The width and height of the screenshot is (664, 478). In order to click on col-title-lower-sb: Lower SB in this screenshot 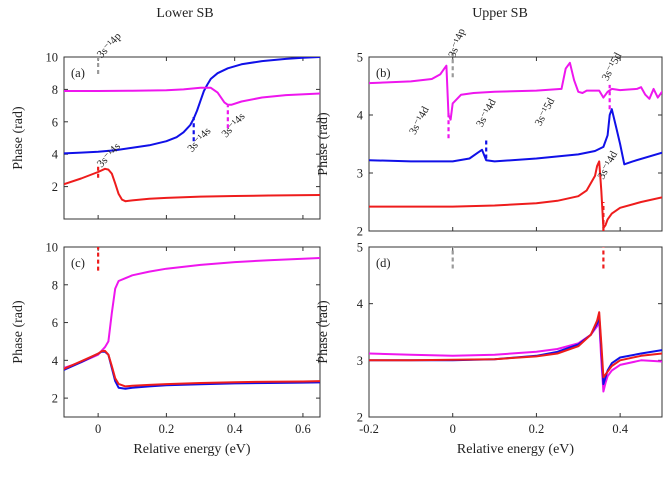, I will do `click(184, 13)`.